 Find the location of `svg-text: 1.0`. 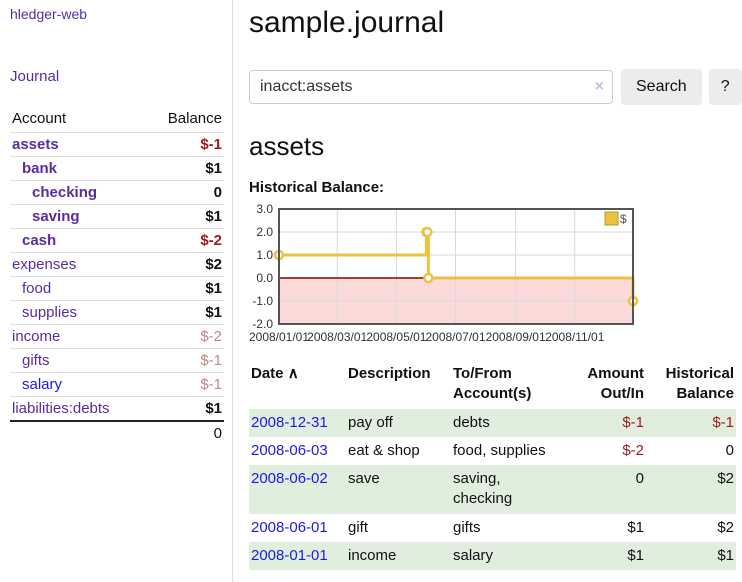

svg-text: 1.0 is located at coordinates (264, 255).